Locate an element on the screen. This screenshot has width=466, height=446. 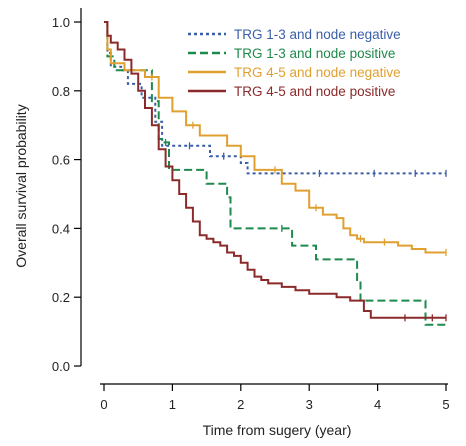
x-tick-label: 5 is located at coordinates (445, 404).